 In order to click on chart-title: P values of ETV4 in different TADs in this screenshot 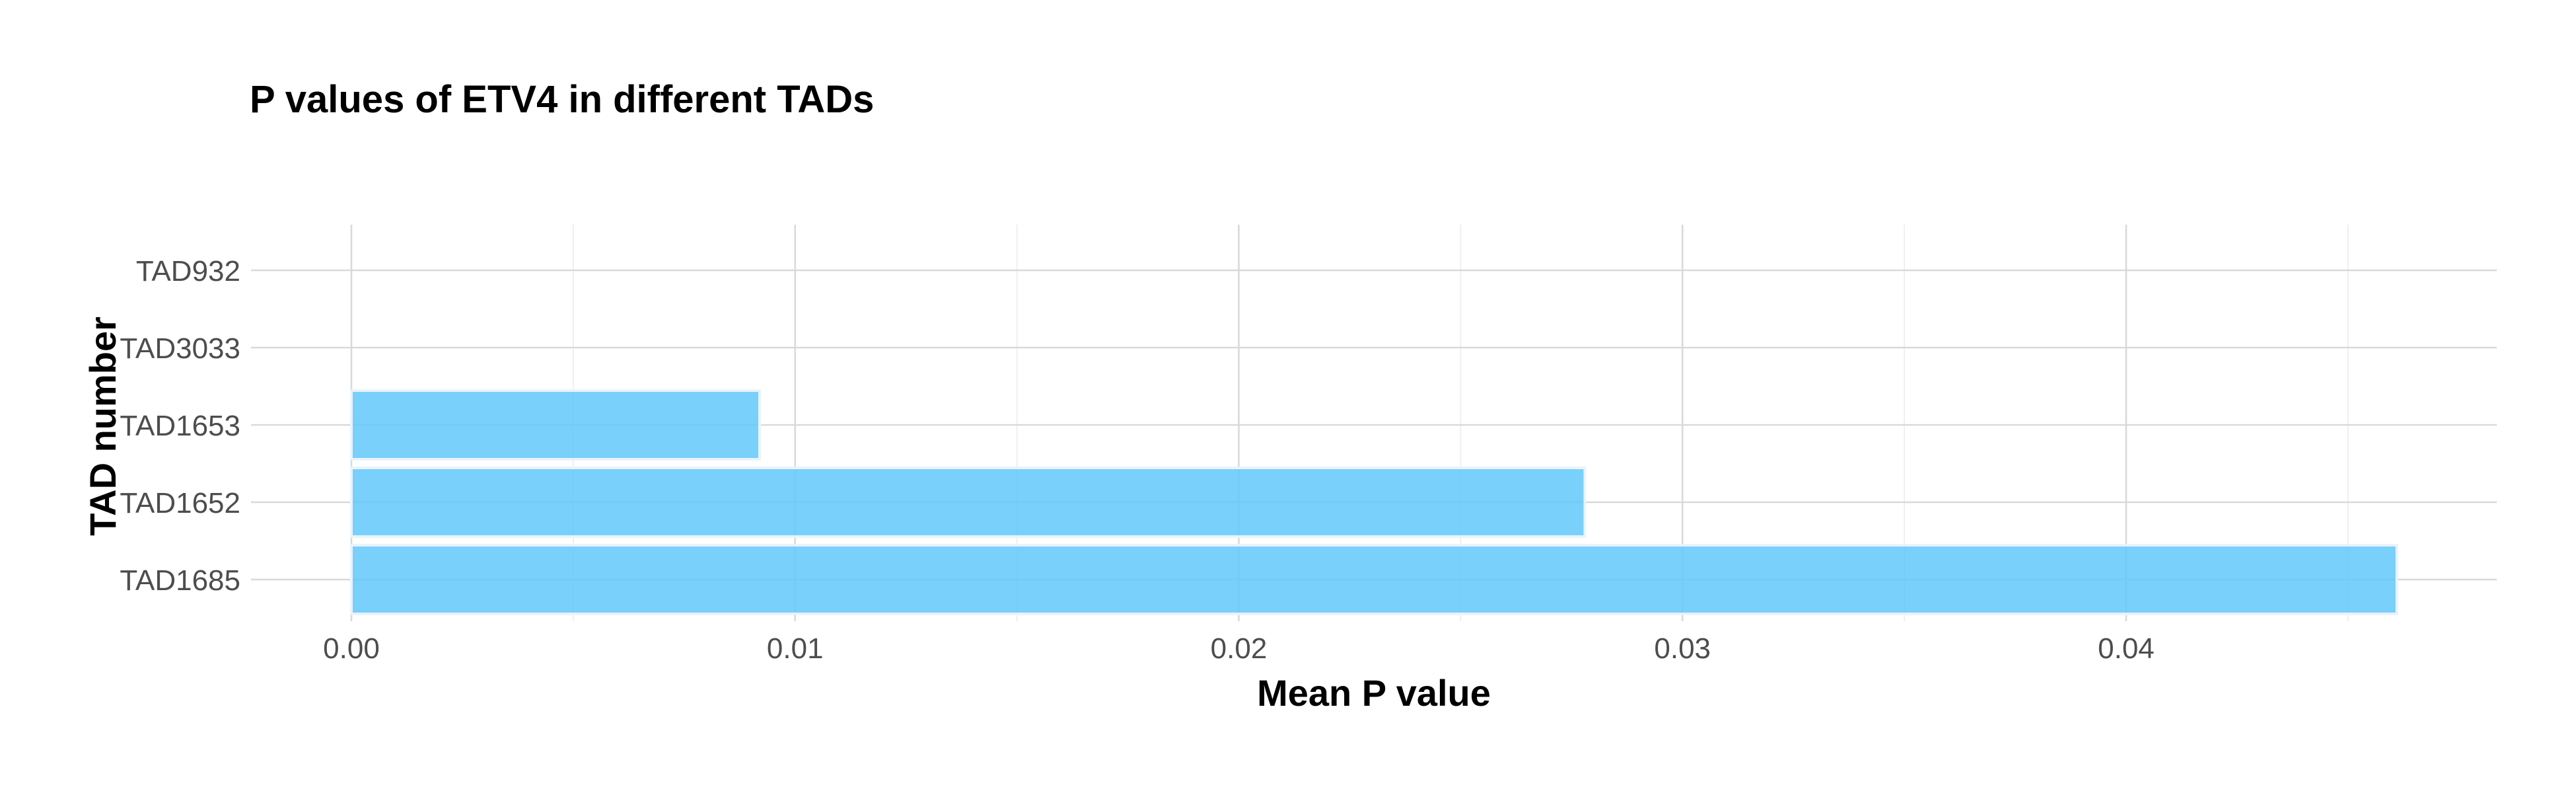, I will do `click(562, 99)`.